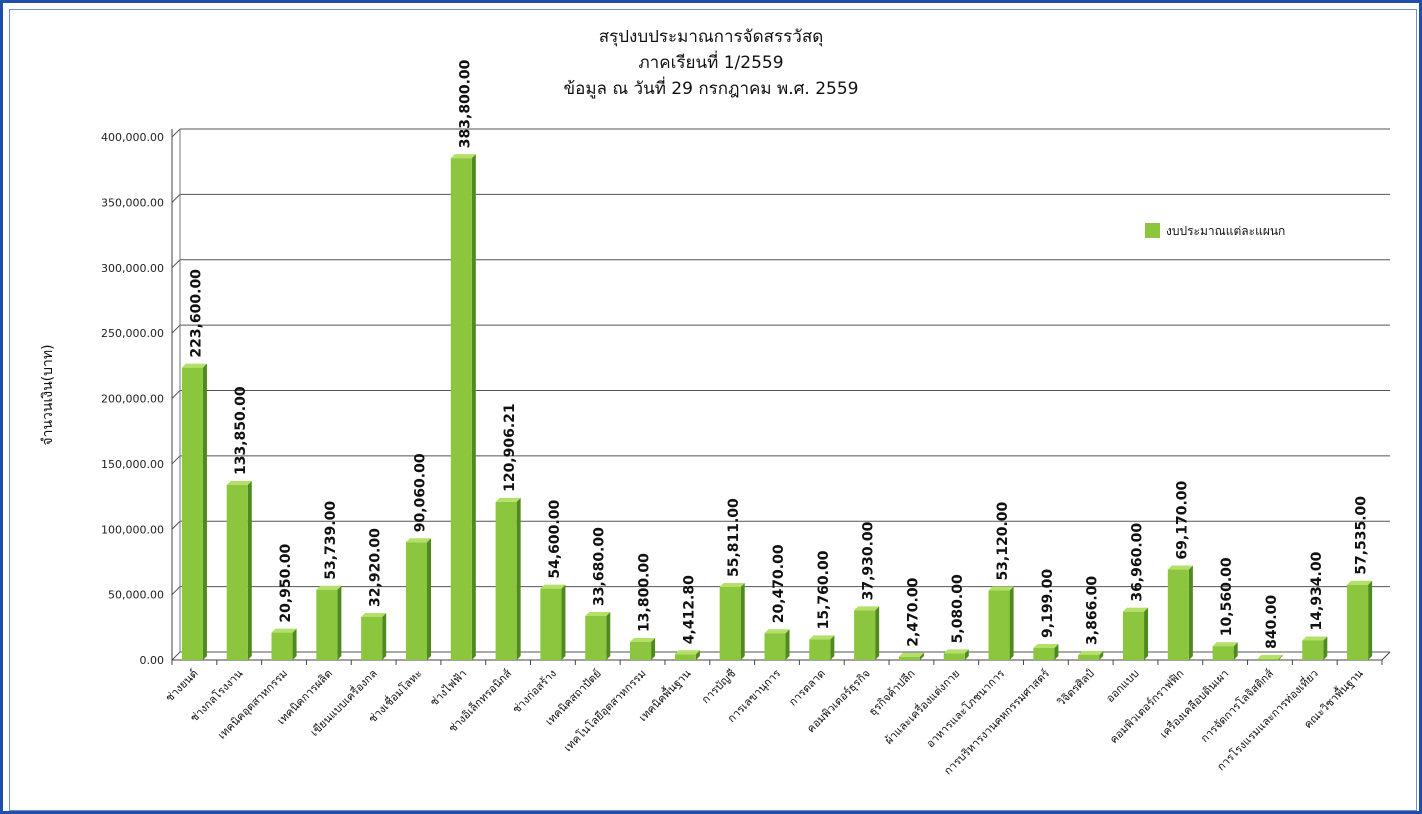 The image size is (1422, 814). What do you see at coordinates (1317, 590) in the screenshot?
I see `data-label: 14,934.00` at bounding box center [1317, 590].